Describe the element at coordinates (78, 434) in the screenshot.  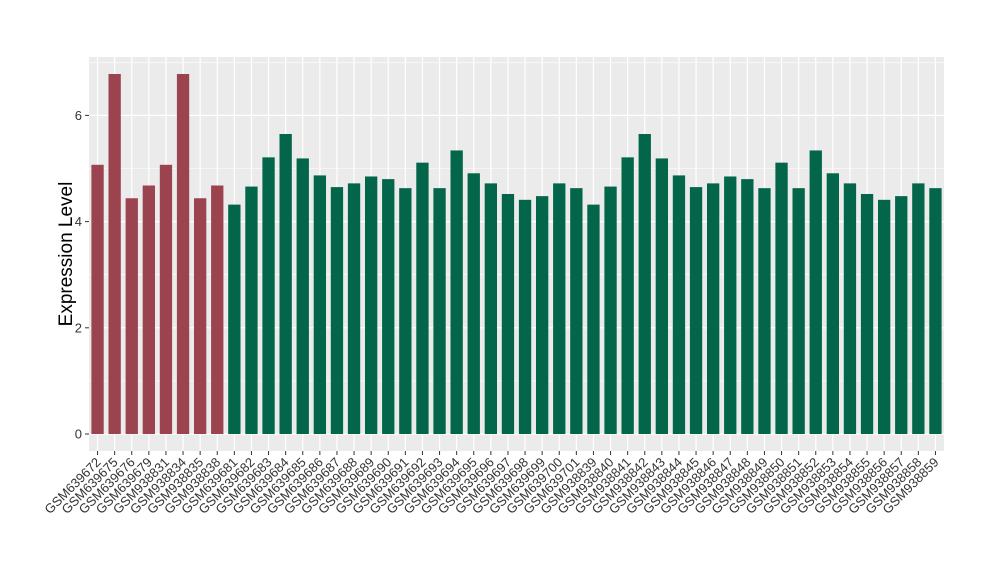
I see `y-tick-label: 0` at that location.